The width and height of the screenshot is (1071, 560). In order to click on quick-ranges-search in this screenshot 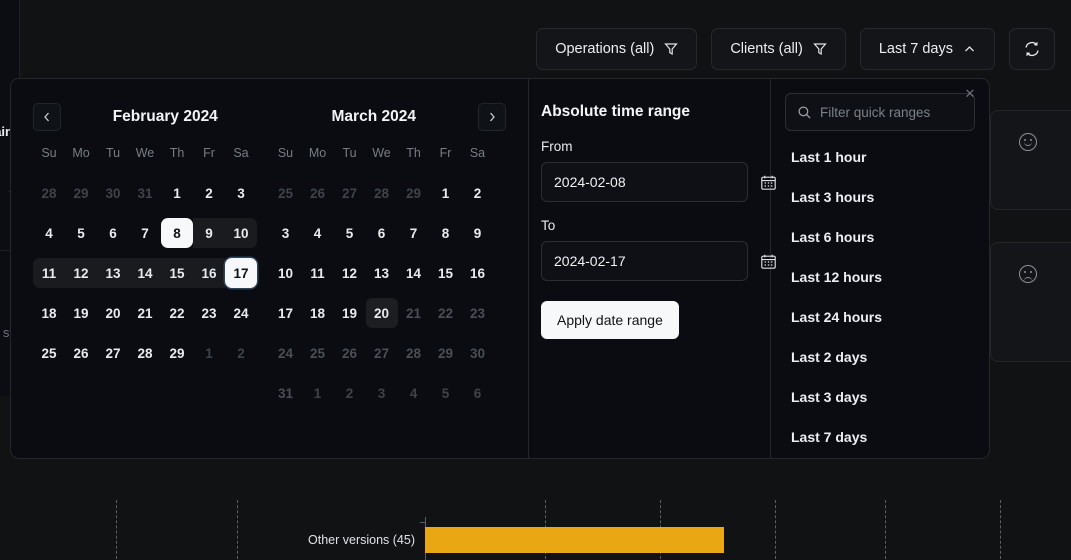, I will do `click(880, 112)`.